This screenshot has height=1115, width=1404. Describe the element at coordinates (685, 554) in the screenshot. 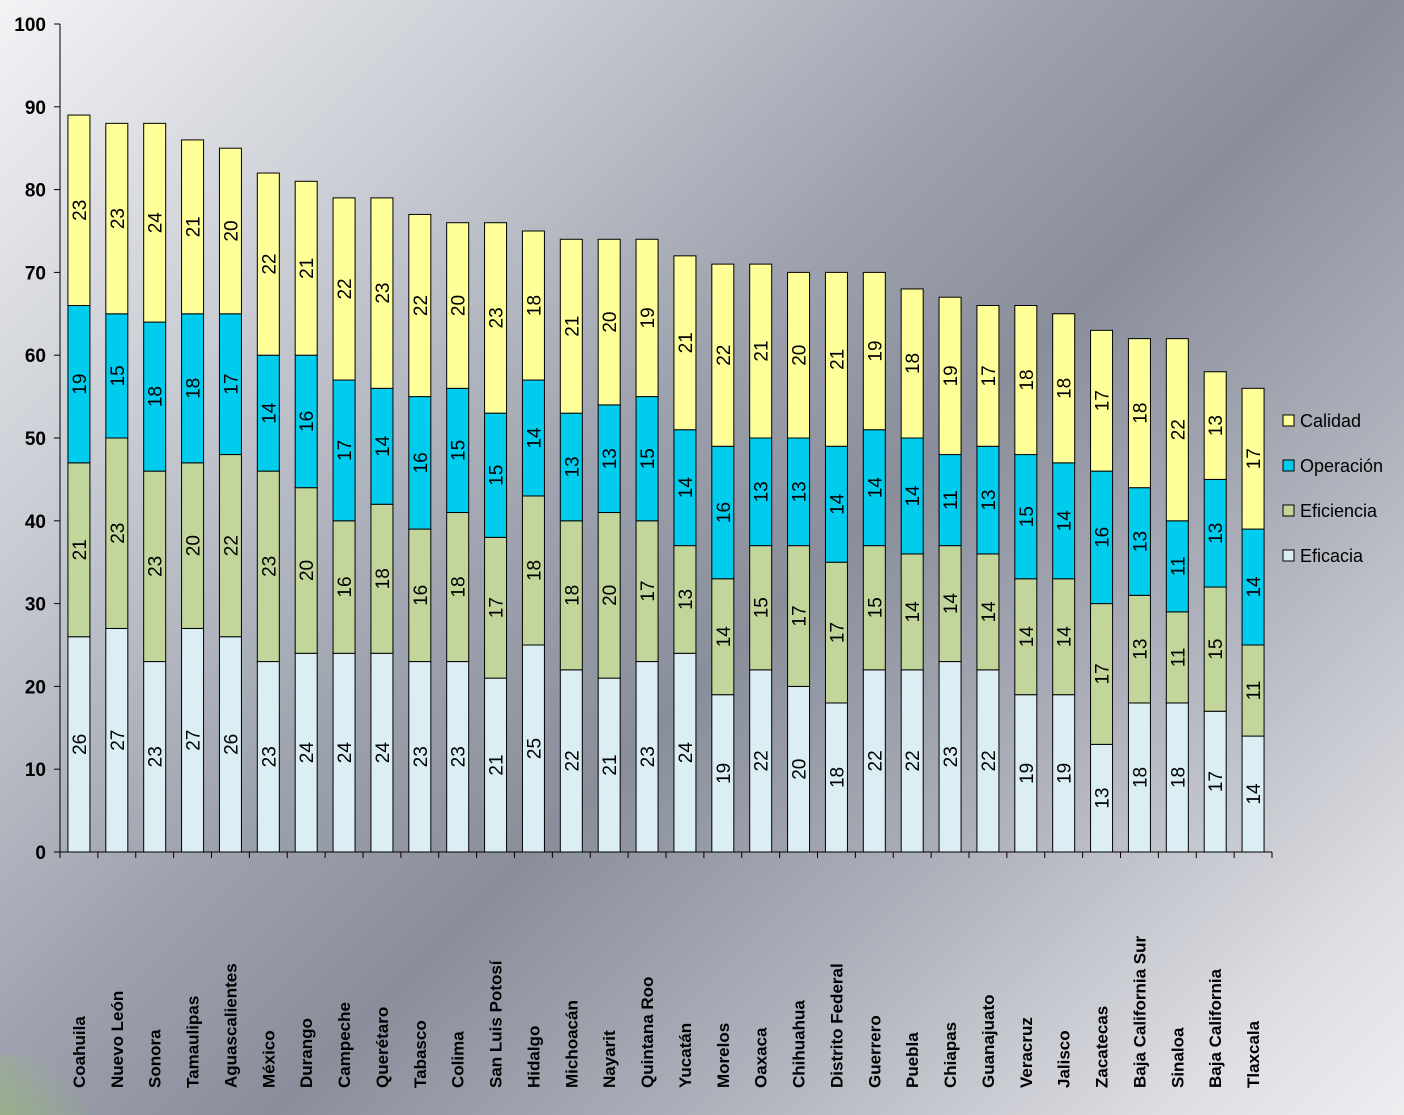

I see `bar-stack: 24 13 14 21` at that location.